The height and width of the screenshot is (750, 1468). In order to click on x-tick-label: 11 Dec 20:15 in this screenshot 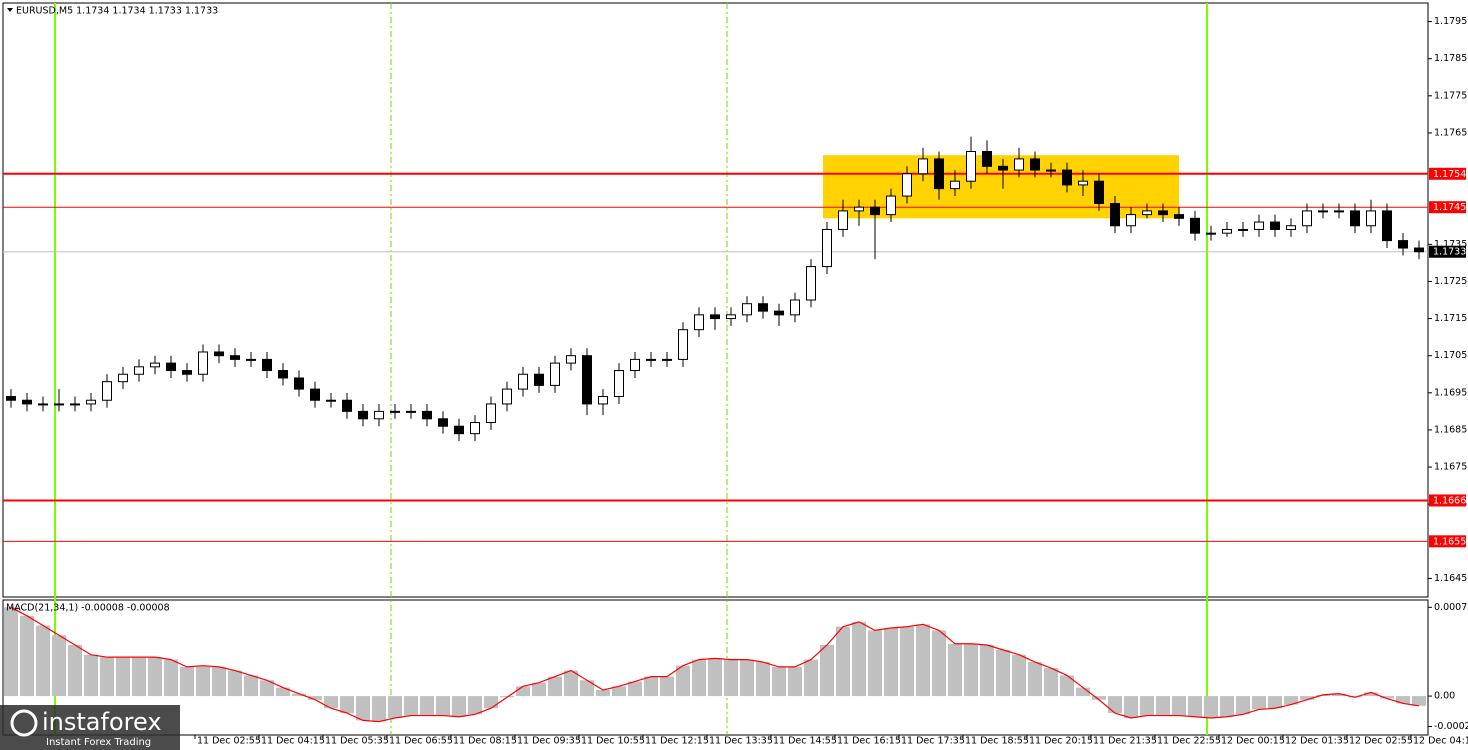, I will do `click(1061, 741)`.